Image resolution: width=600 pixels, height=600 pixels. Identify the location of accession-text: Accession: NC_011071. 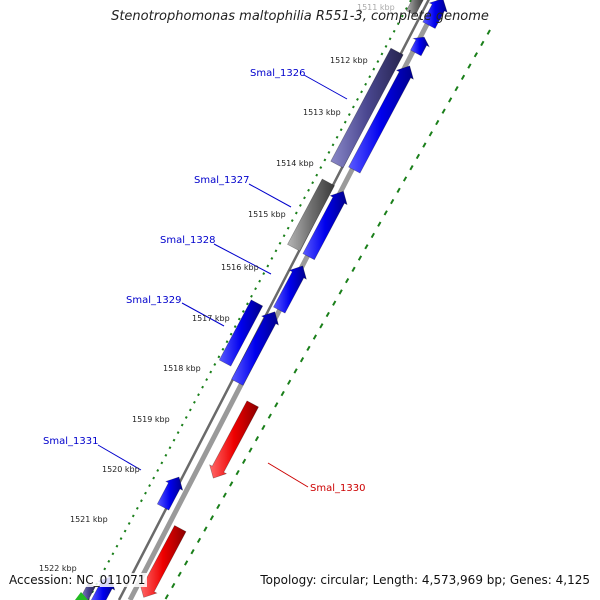
(77, 580).